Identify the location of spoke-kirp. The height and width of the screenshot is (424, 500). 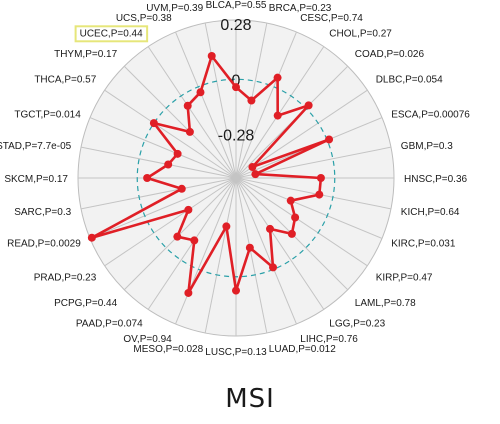
(301, 222).